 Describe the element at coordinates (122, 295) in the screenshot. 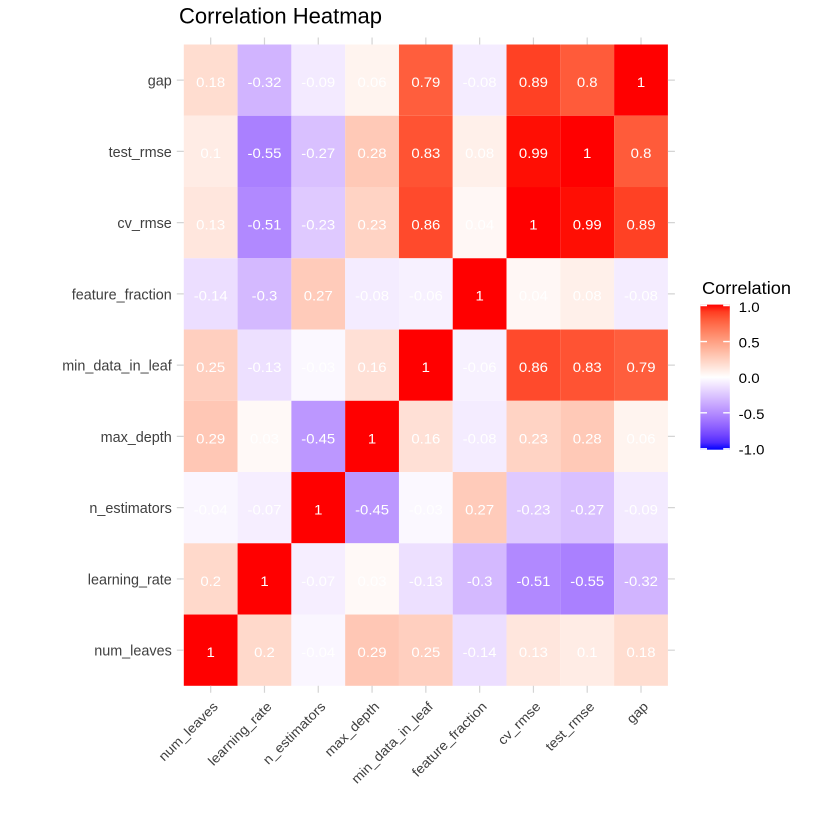

I see `svg-text: feature_fraction` at that location.